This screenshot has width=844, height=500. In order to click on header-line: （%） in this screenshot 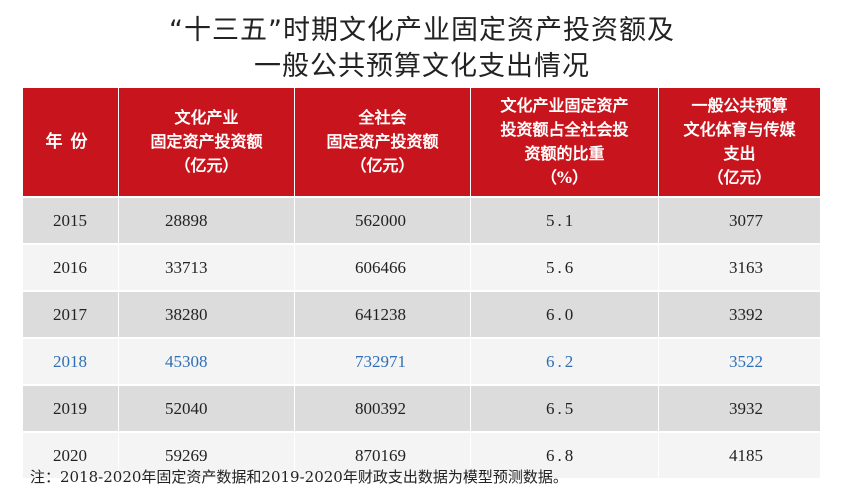, I will do `click(564, 177)`.